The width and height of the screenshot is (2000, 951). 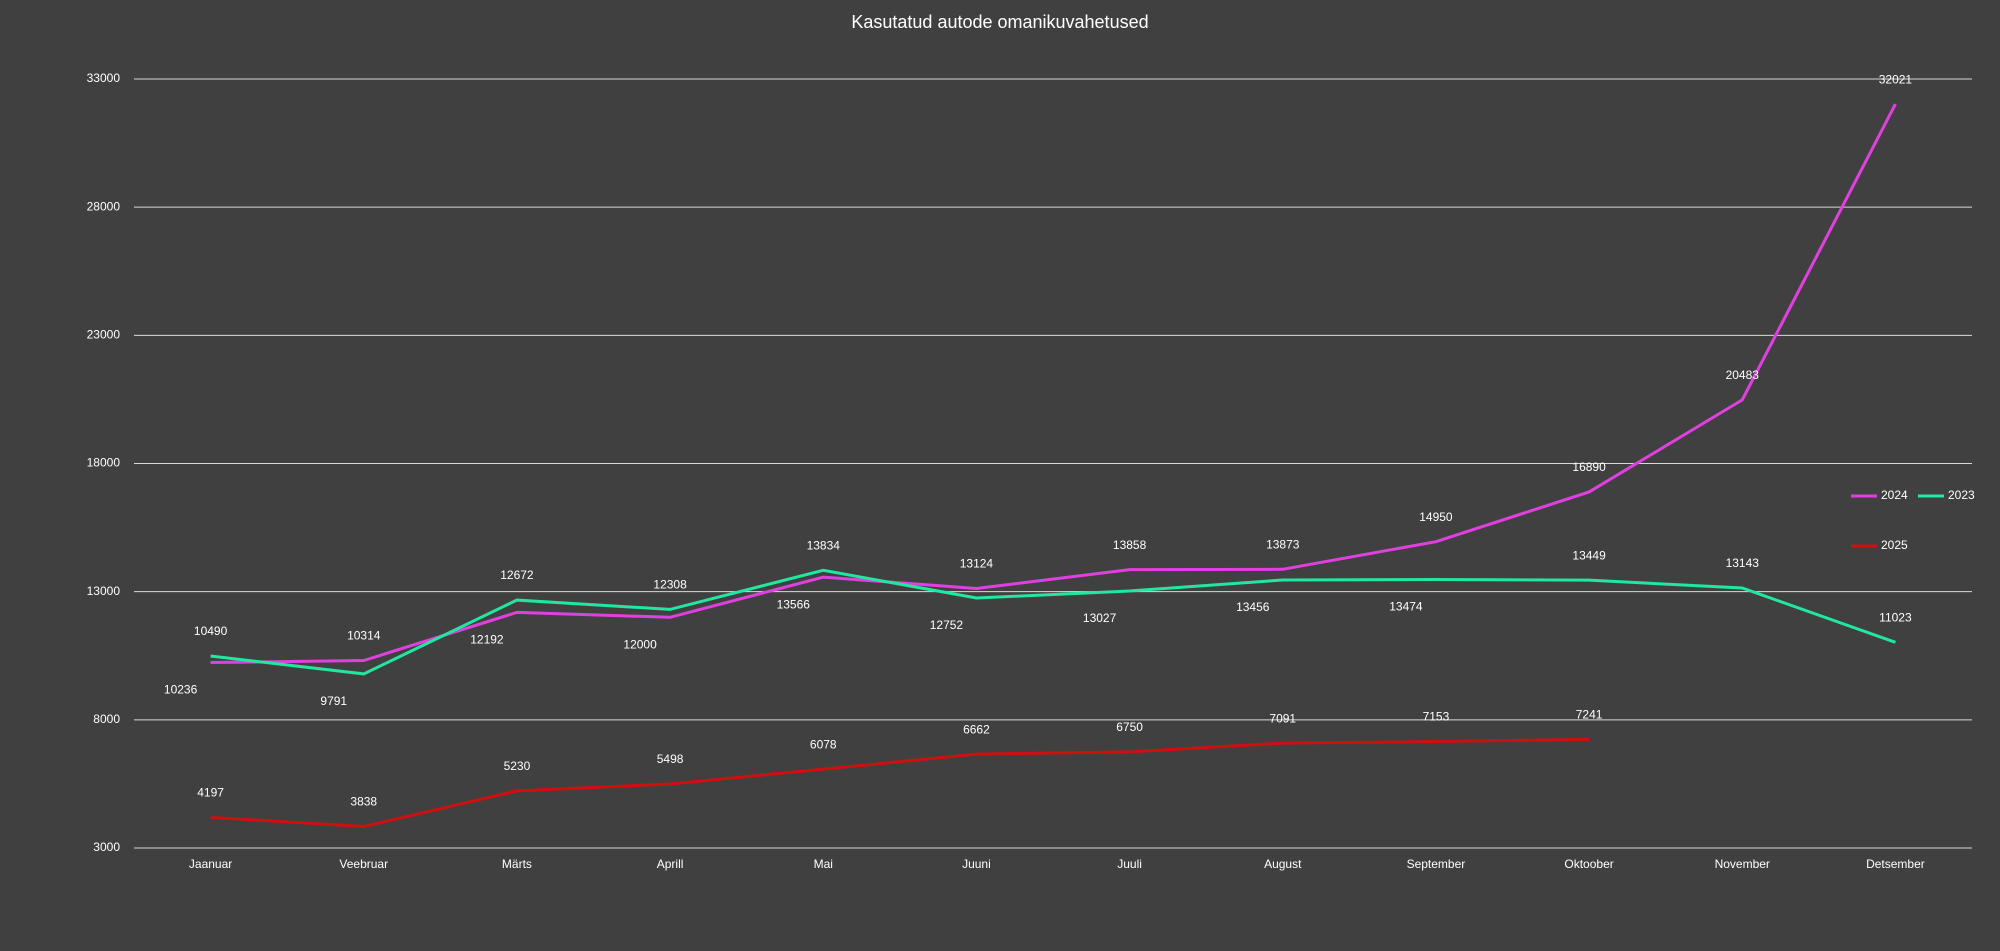 What do you see at coordinates (1589, 467) in the screenshot?
I see `data-label: 16890` at bounding box center [1589, 467].